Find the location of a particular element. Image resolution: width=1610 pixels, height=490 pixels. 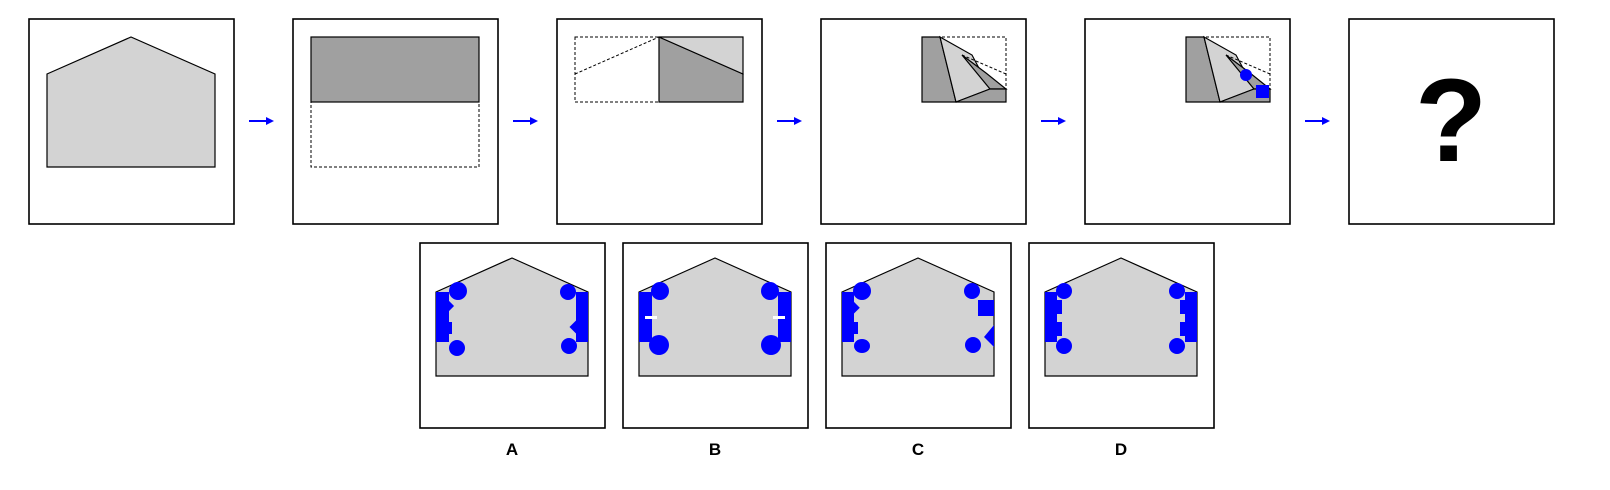

house-paper is located at coordinates (131, 102).